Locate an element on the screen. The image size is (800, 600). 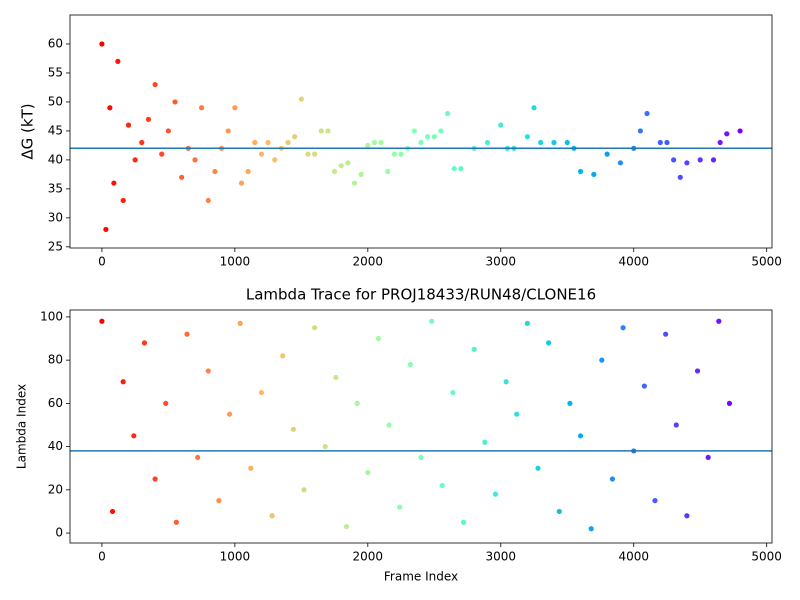
y-tick-label: 20 is located at coordinates (55, 489).